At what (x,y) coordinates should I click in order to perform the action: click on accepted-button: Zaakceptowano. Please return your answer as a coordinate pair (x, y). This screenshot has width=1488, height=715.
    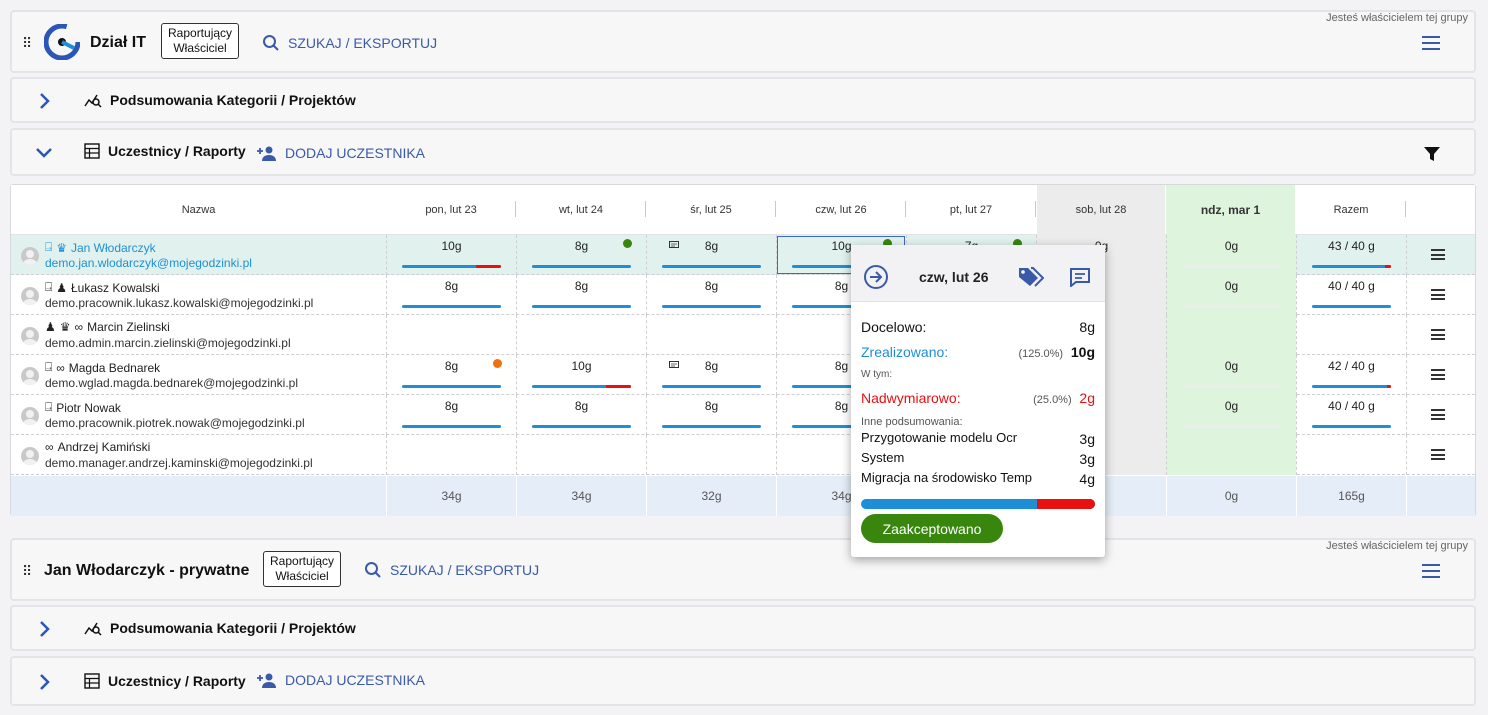
    Looking at the image, I should click on (932, 528).